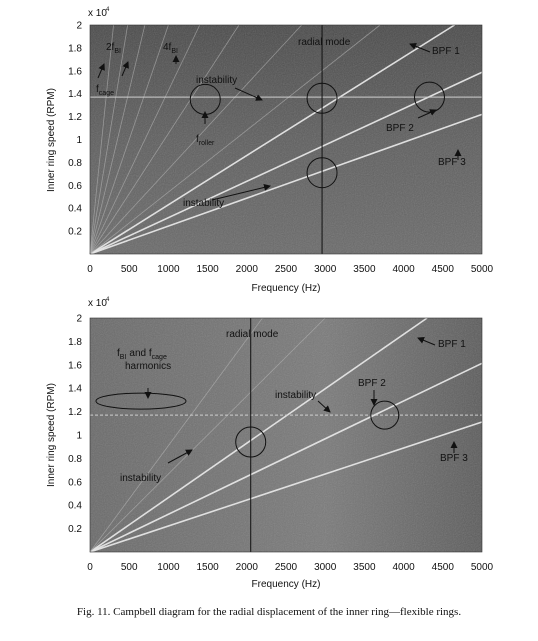  What do you see at coordinates (79, 140) in the screenshot?
I see `top-y-tick-label: 1` at bounding box center [79, 140].